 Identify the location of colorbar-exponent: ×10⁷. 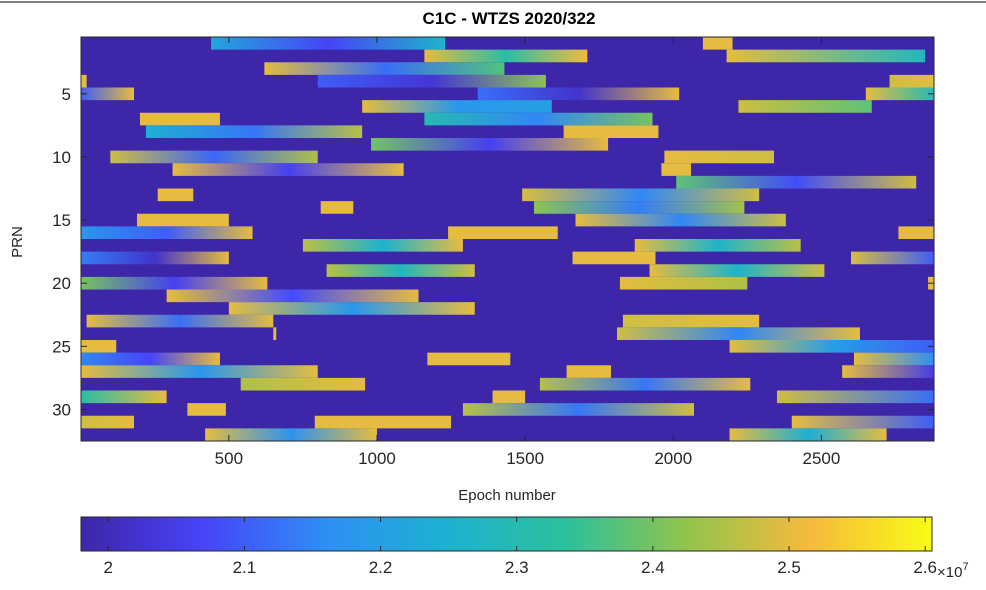
(953, 571).